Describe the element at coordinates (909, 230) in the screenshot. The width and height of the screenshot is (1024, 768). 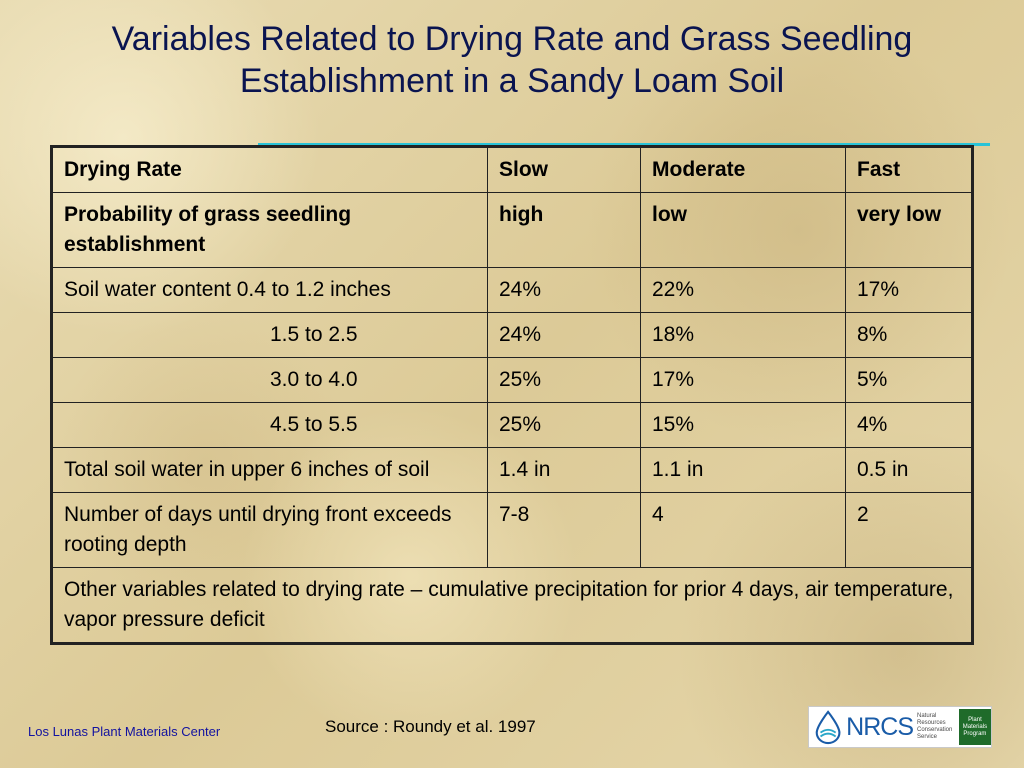
I see `cell-fast: very low` at that location.